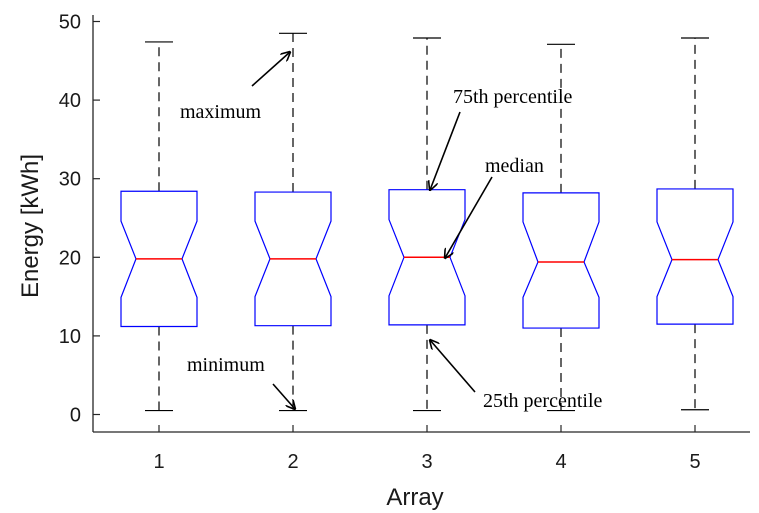  I want to click on x-tick-label: 5, so click(694, 462).